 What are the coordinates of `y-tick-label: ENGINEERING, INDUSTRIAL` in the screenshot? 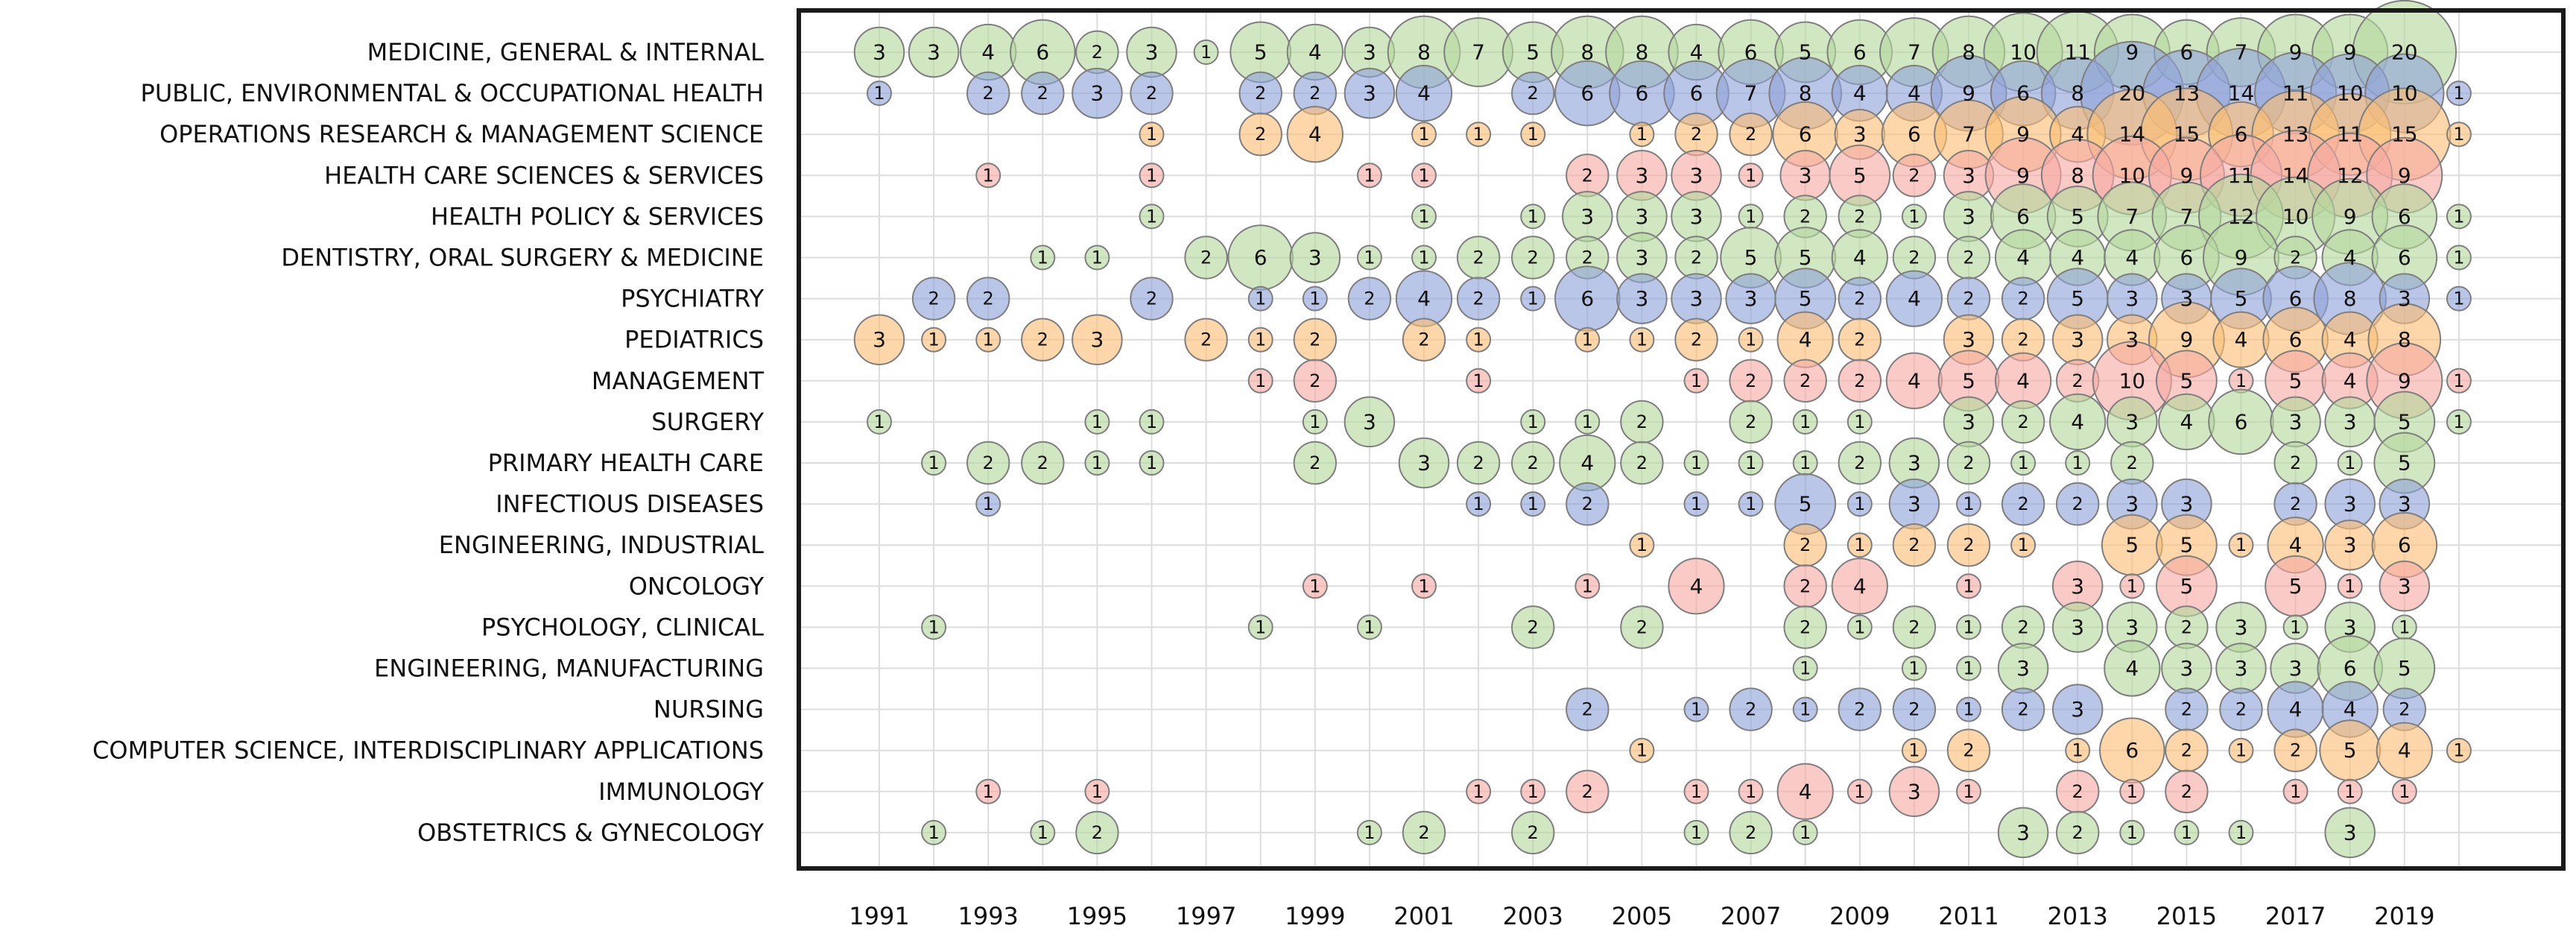 It's located at (601, 545).